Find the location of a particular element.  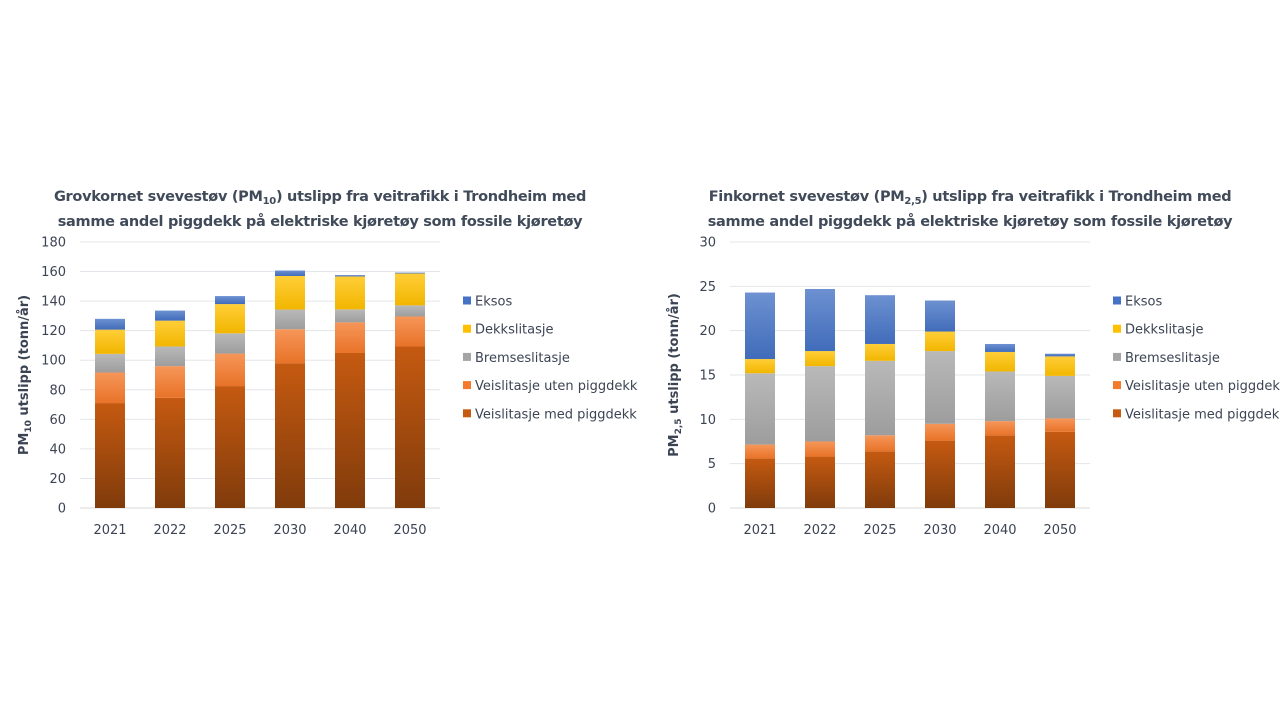

legend-item: Veislitasje med piggdekk is located at coordinates (1196, 414).